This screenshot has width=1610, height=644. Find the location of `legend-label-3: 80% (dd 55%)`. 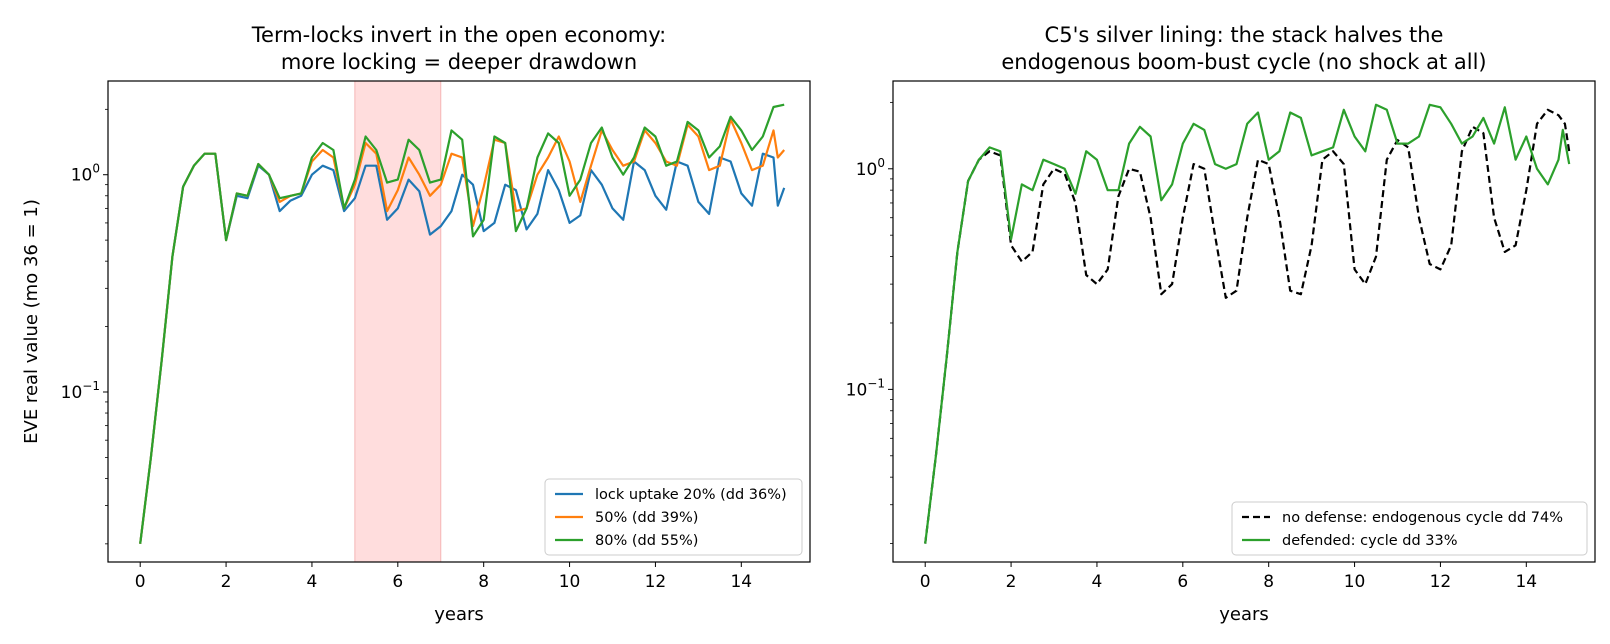

legend-label-3: 80% (dd 55%) is located at coordinates (646, 541).